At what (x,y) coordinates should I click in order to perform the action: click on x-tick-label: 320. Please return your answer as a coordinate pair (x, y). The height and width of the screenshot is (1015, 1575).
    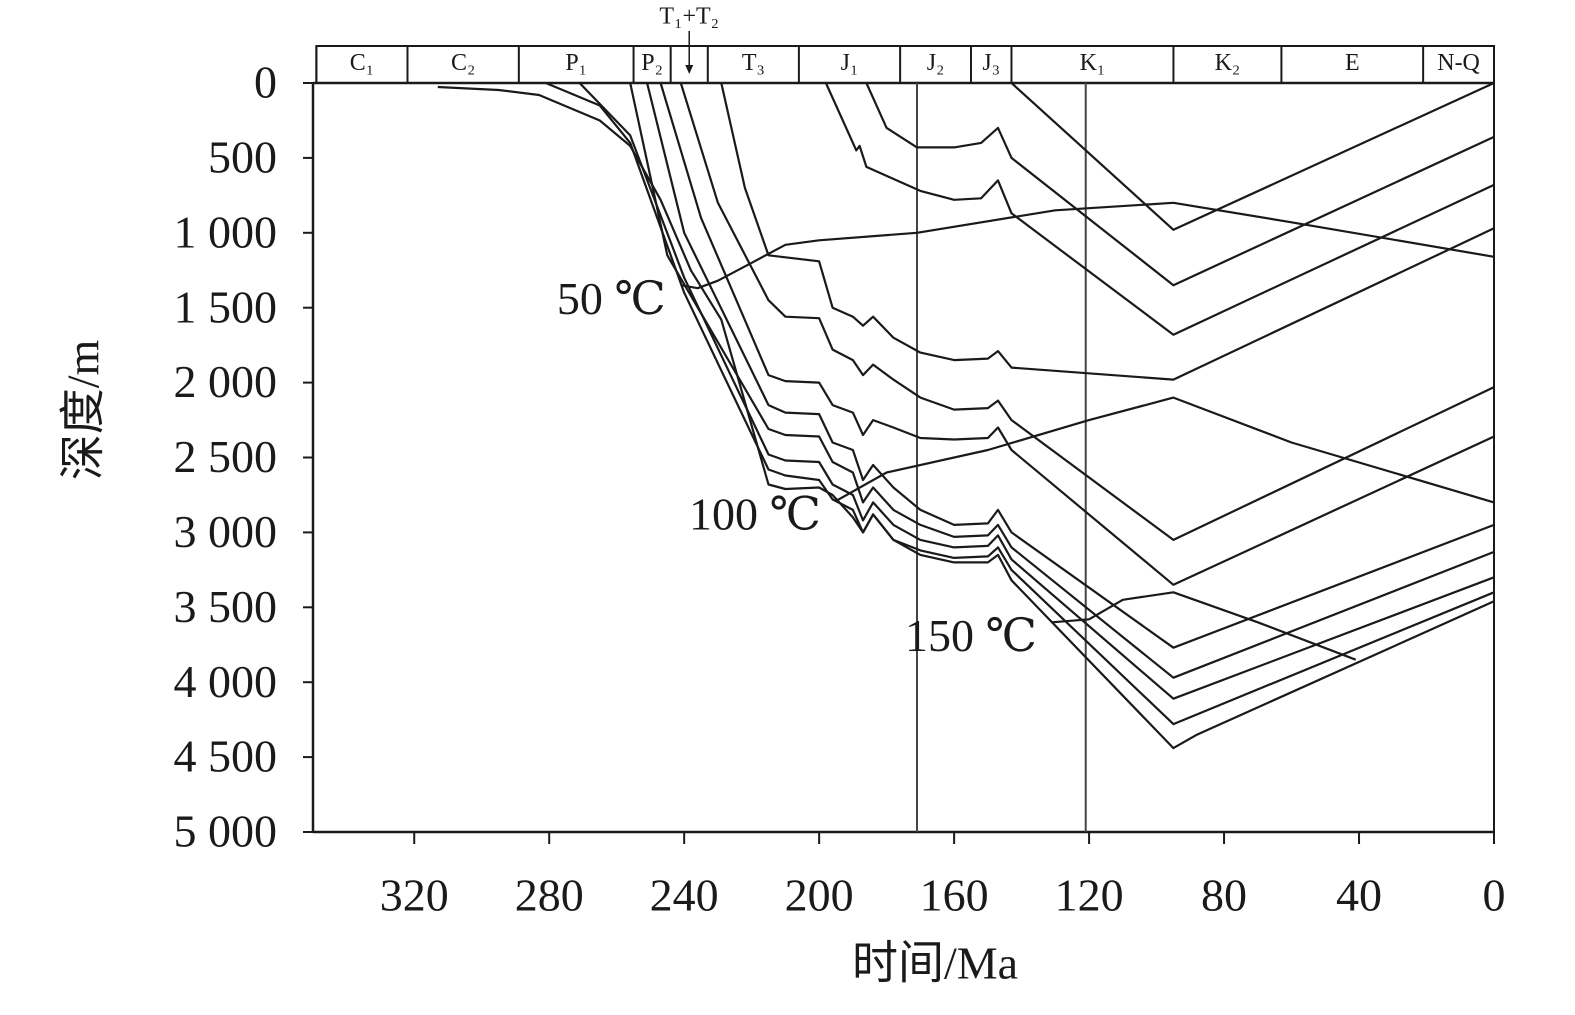
    Looking at the image, I should click on (414, 895).